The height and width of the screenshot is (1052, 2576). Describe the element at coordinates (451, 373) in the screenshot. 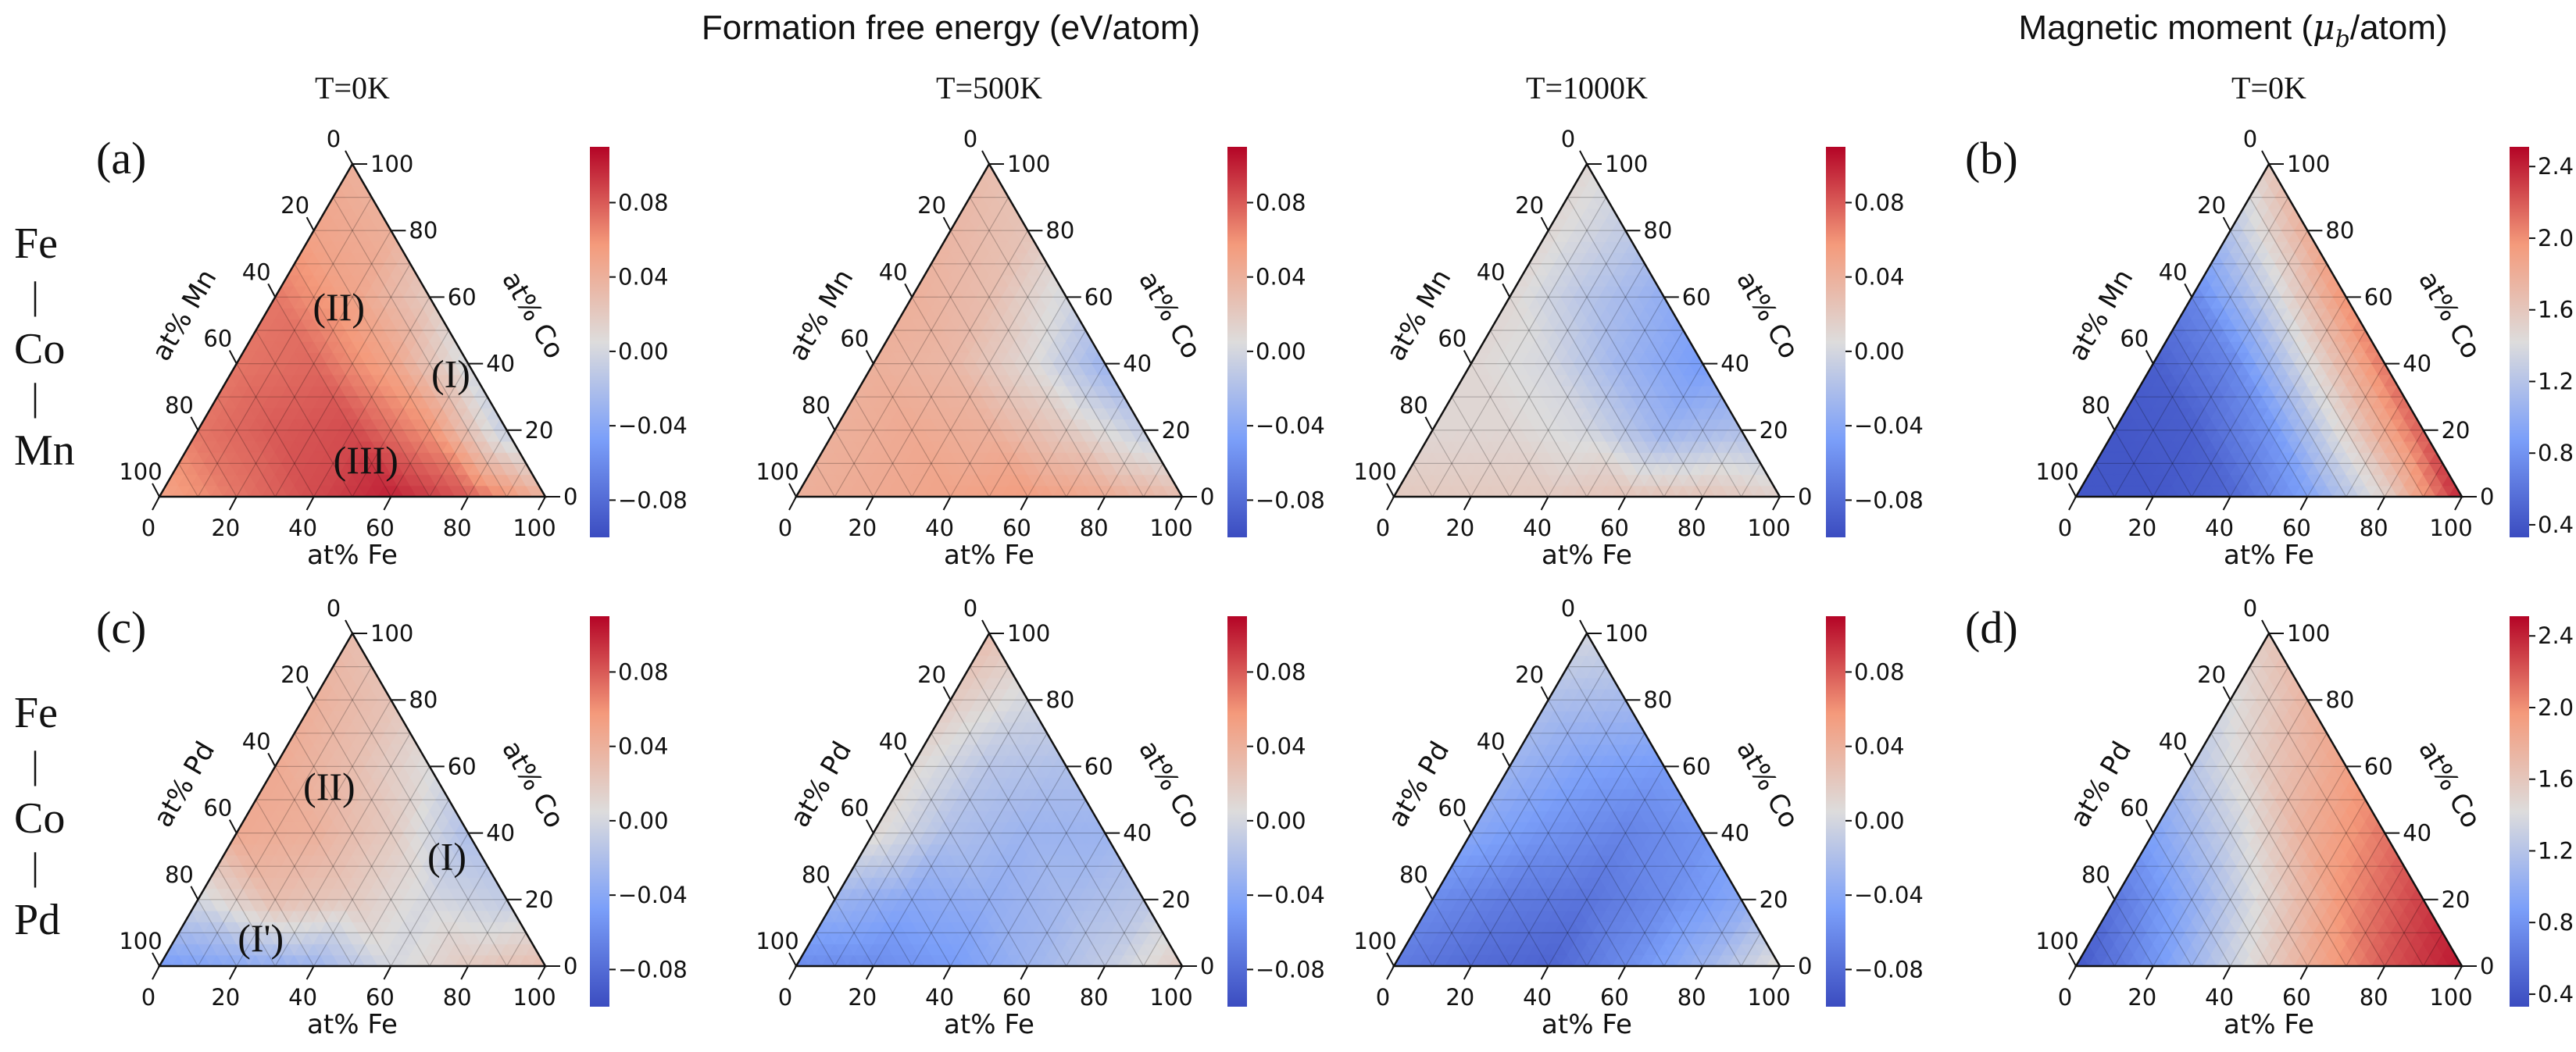

I see `region-label: (I)` at that location.